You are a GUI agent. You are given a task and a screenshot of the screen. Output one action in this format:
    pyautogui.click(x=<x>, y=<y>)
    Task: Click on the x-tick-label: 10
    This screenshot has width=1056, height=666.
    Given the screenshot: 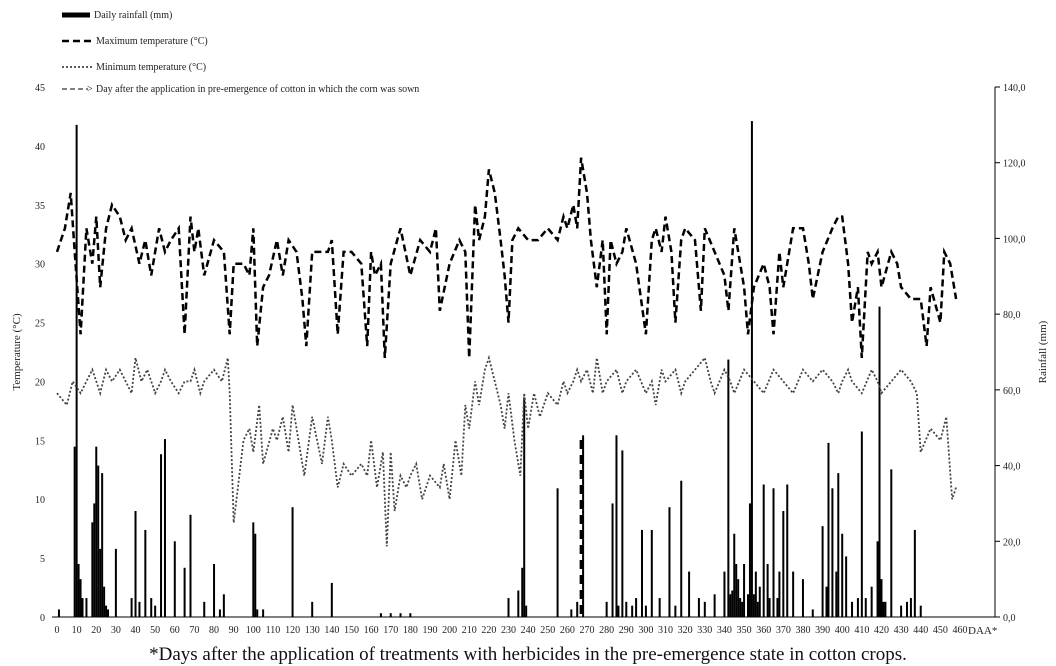 What is the action you would take?
    pyautogui.click(x=77, y=630)
    